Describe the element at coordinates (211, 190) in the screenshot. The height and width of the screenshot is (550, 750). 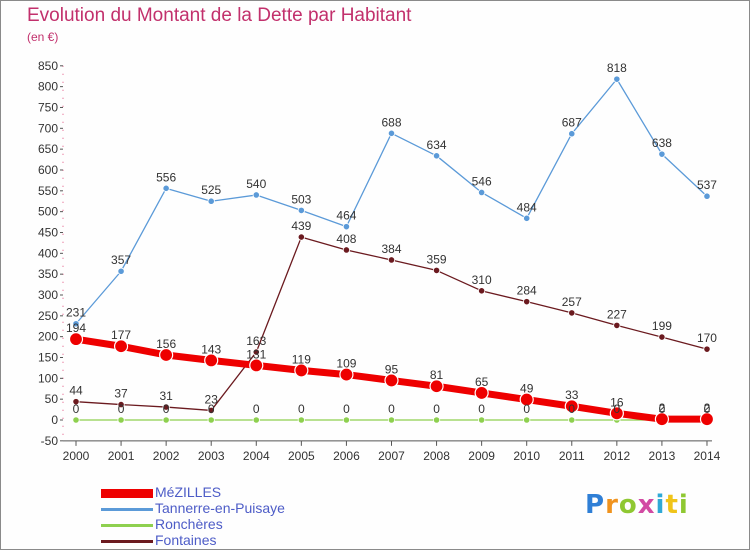
I see `data-label: 525` at that location.